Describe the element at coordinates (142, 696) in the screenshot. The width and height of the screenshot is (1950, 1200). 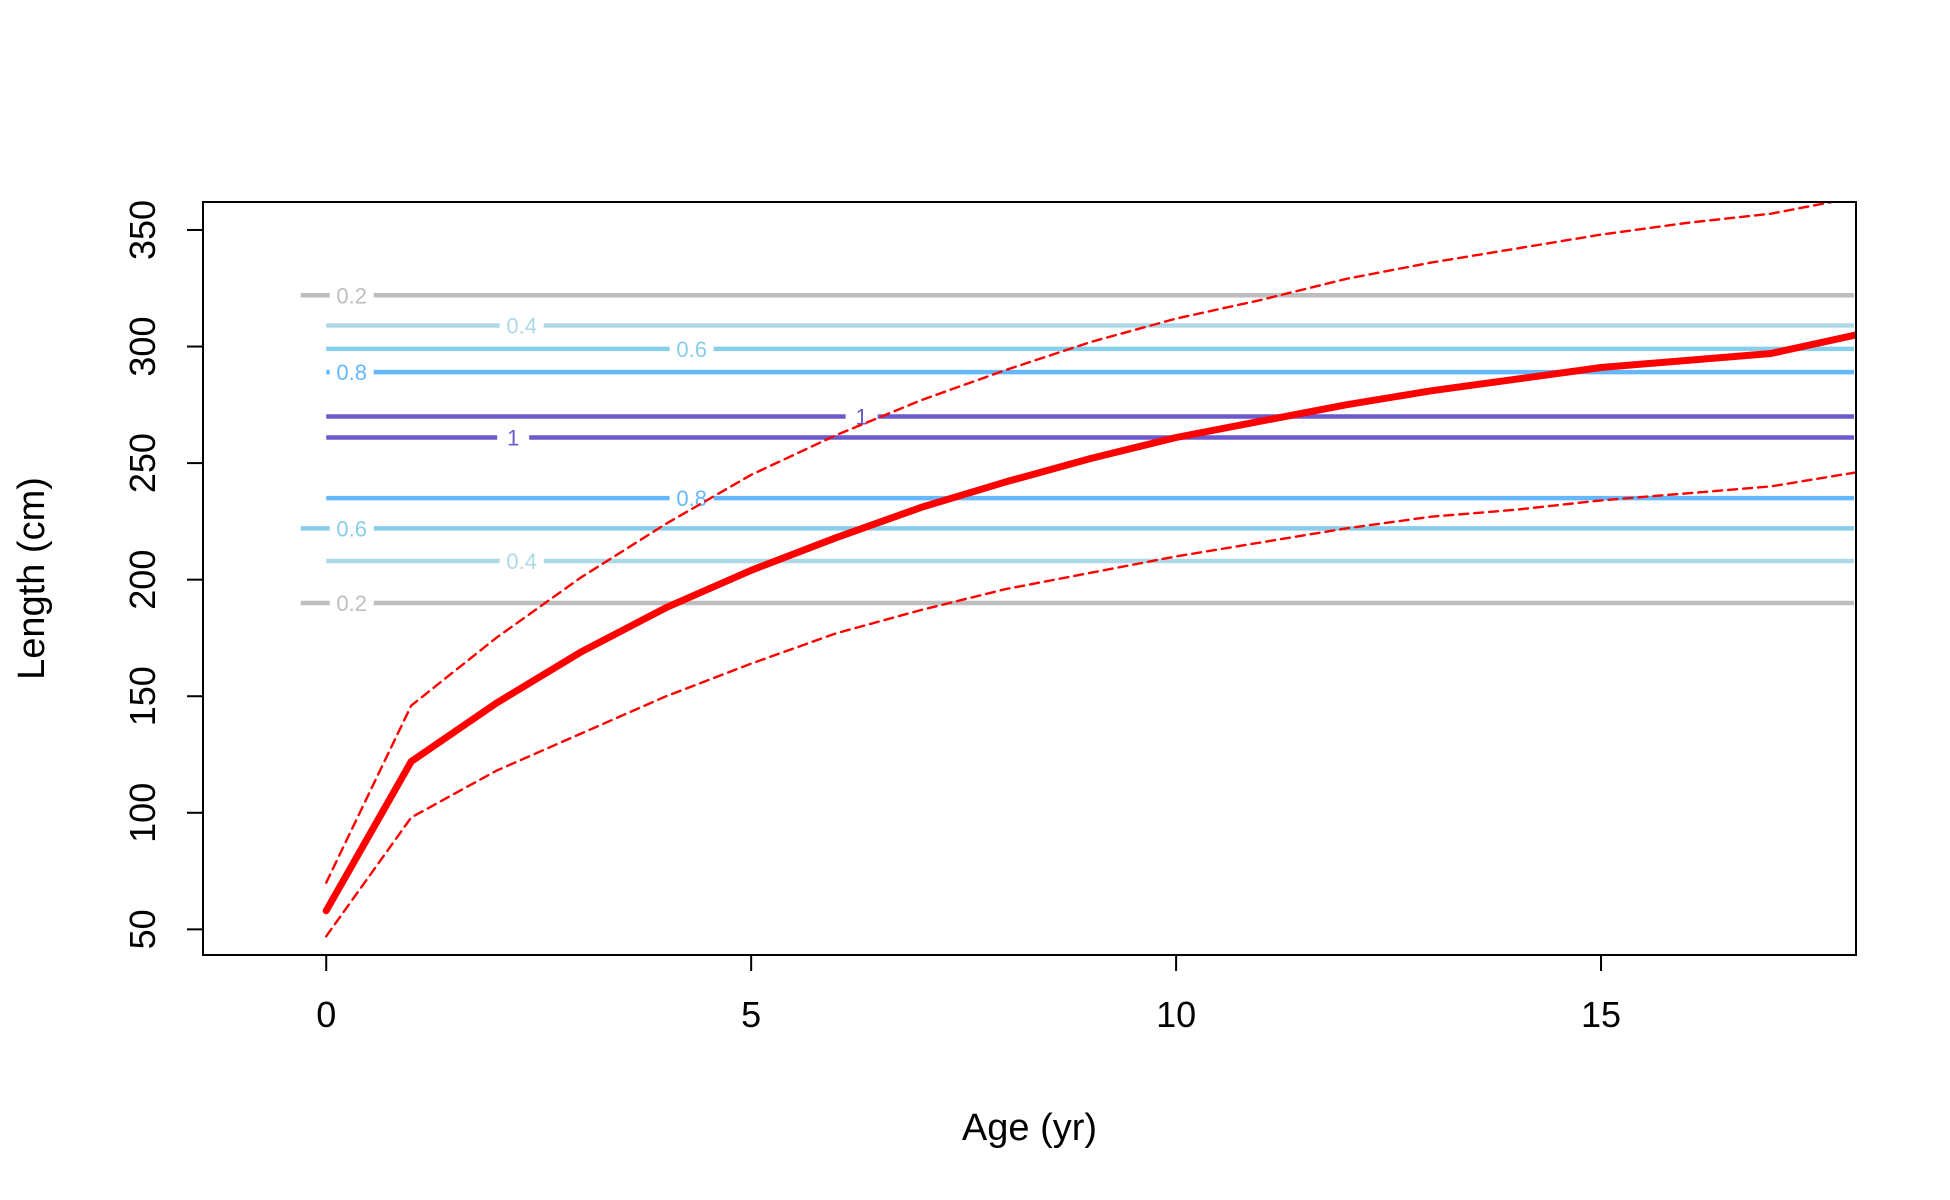
I see `y-tick-label-2: 150` at that location.